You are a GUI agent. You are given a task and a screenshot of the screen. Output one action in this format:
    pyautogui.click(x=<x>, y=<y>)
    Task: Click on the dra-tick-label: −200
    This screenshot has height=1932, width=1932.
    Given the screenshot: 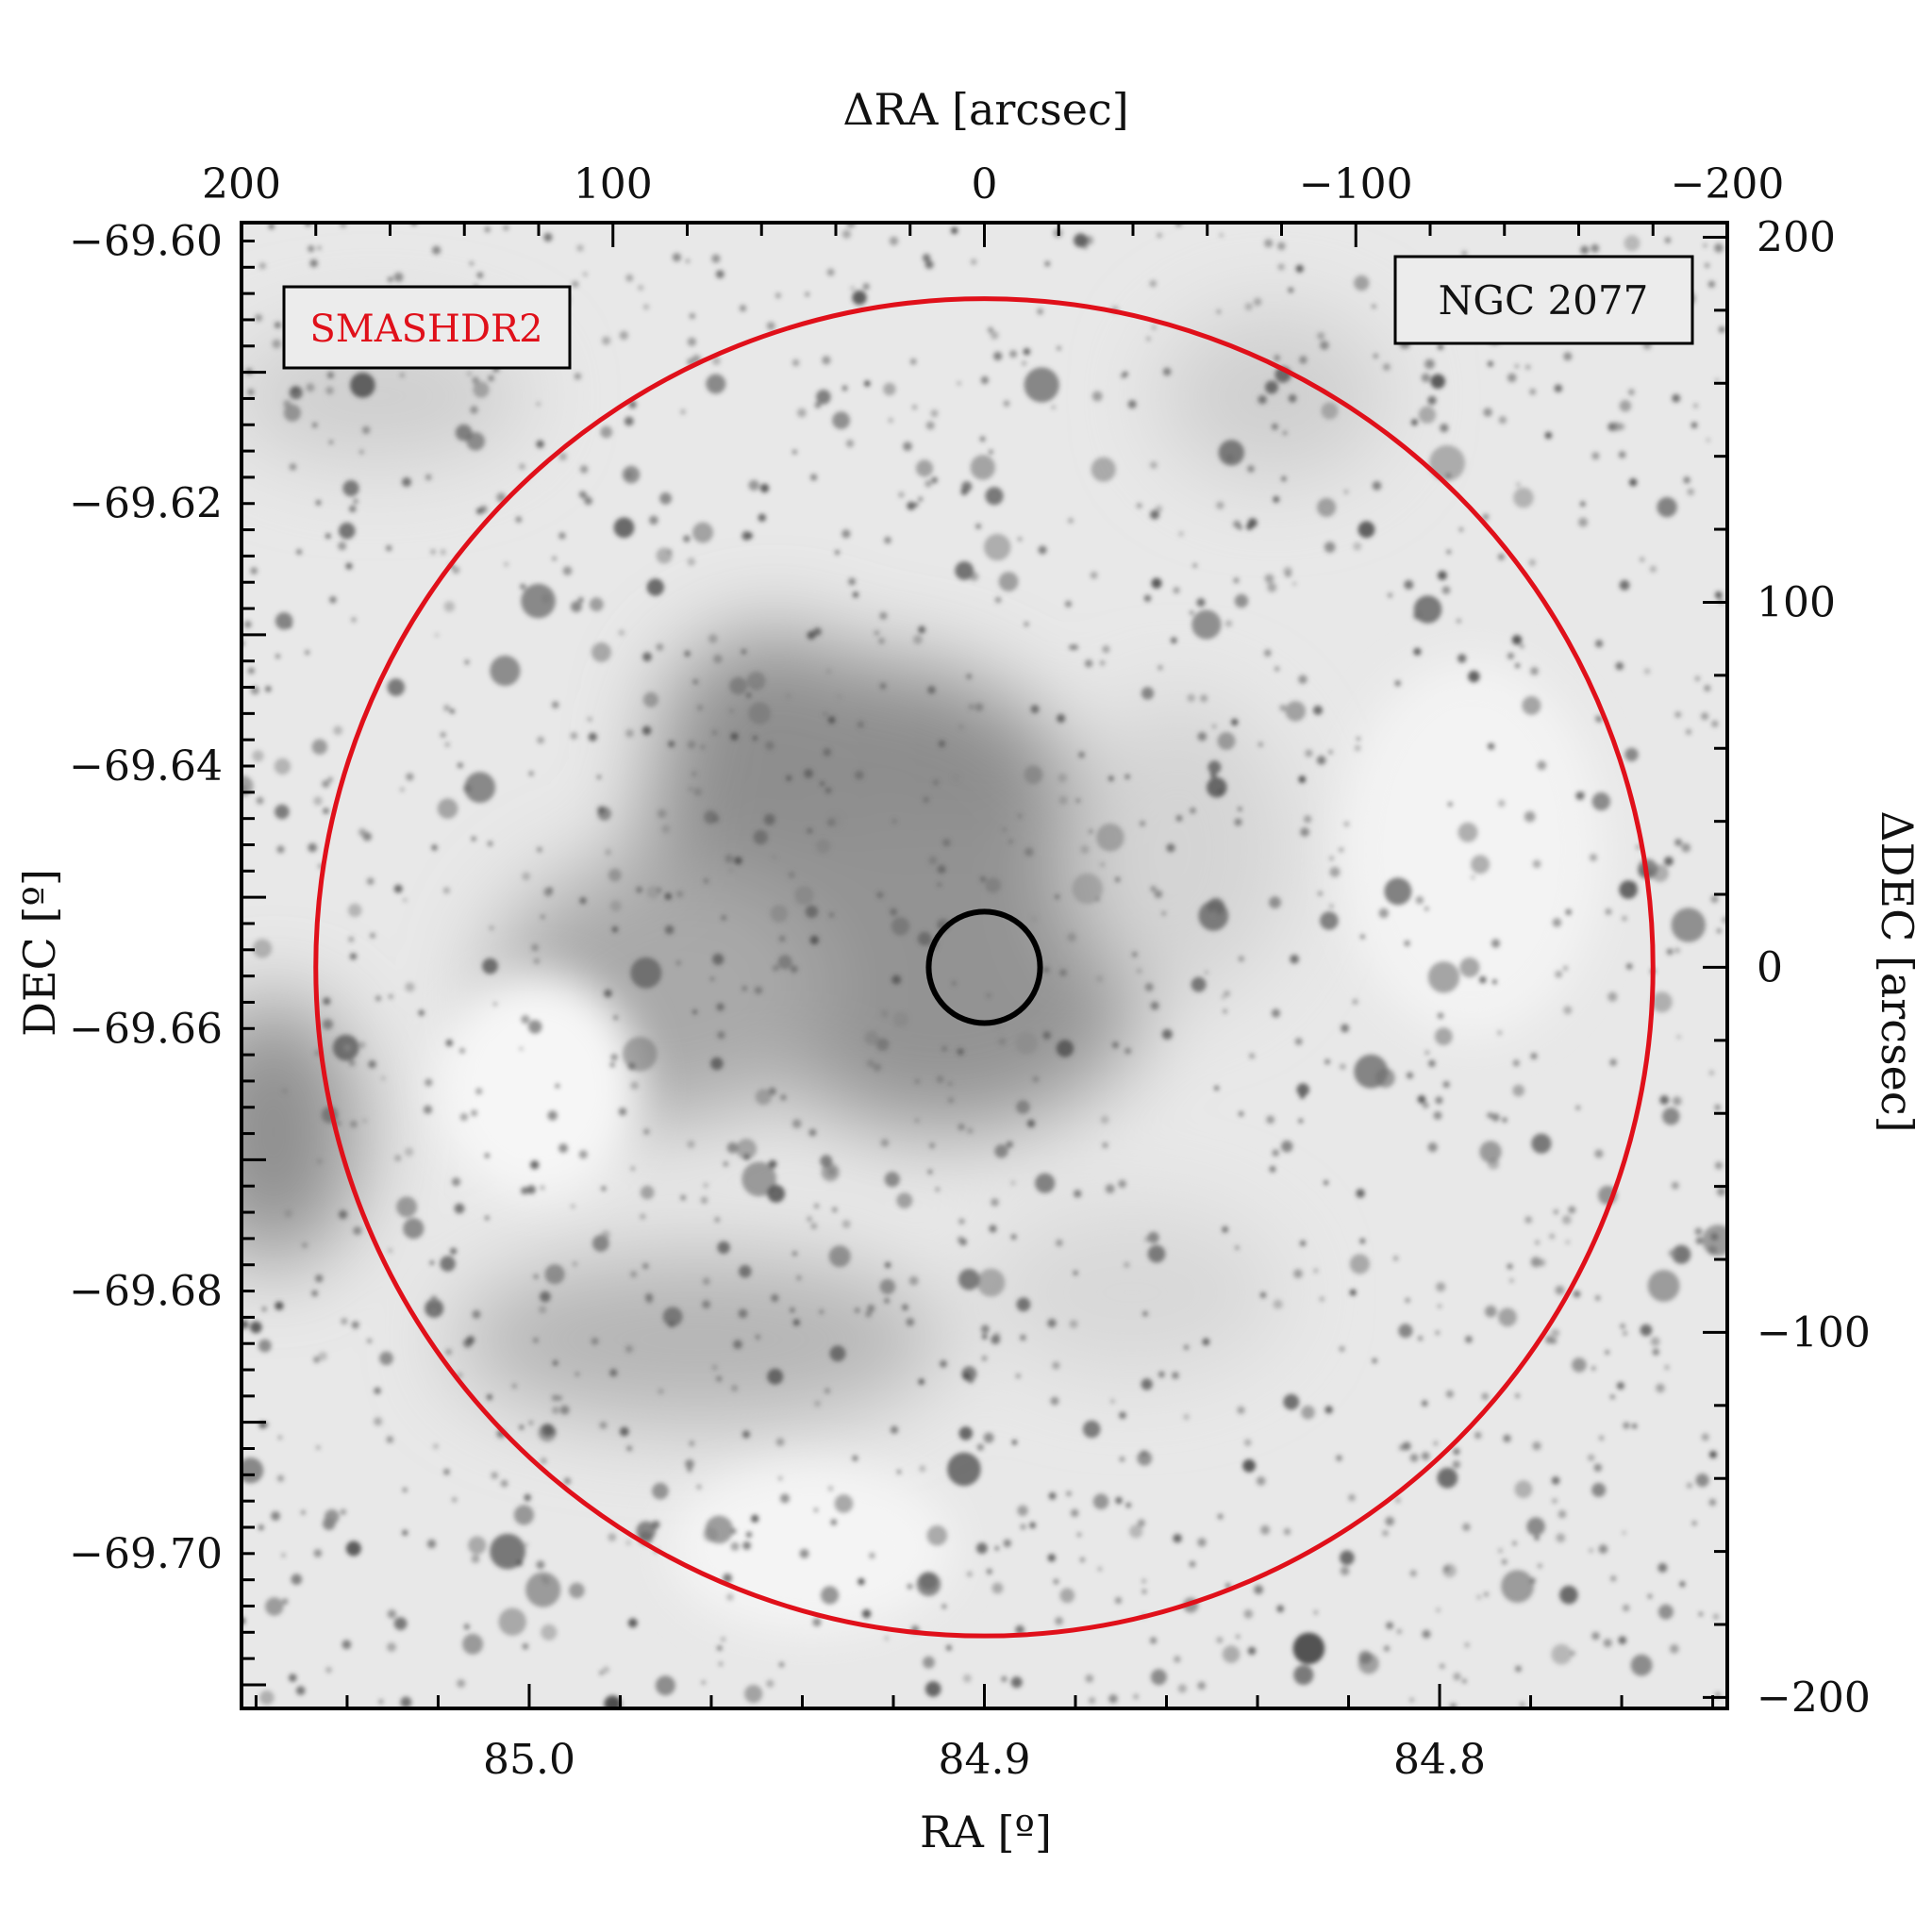 What is the action you would take?
    pyautogui.click(x=1728, y=184)
    